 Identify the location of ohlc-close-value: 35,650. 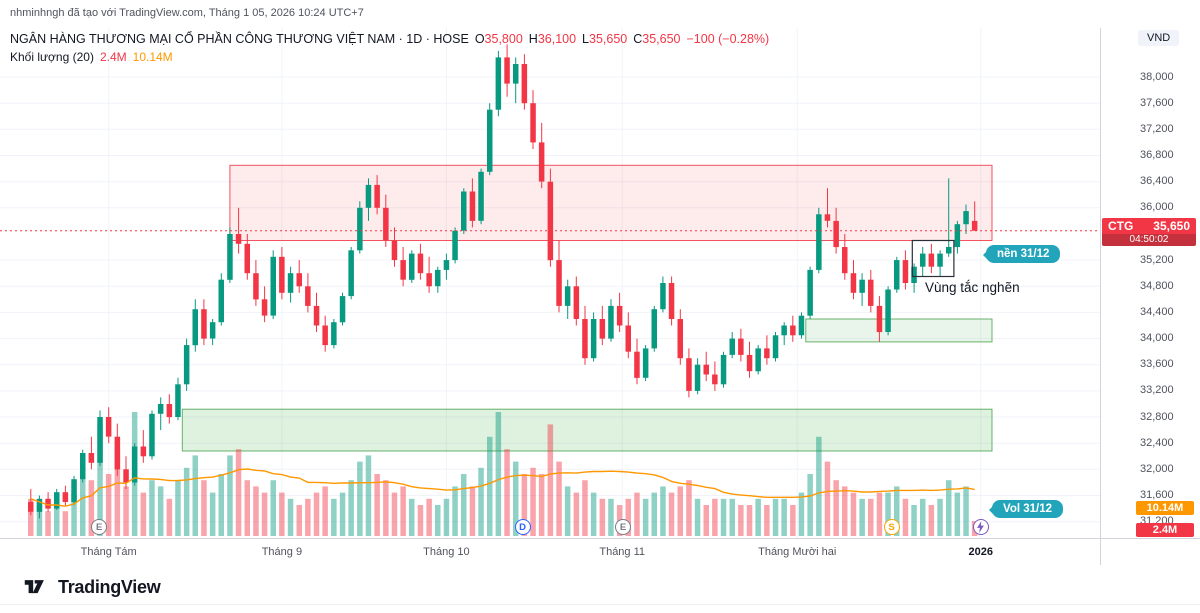
(661, 39).